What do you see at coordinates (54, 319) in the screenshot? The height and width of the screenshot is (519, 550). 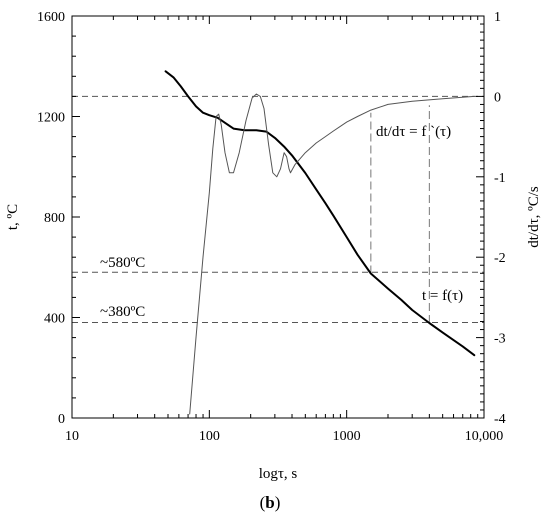 I see `y-left-tick-label: 400` at bounding box center [54, 319].